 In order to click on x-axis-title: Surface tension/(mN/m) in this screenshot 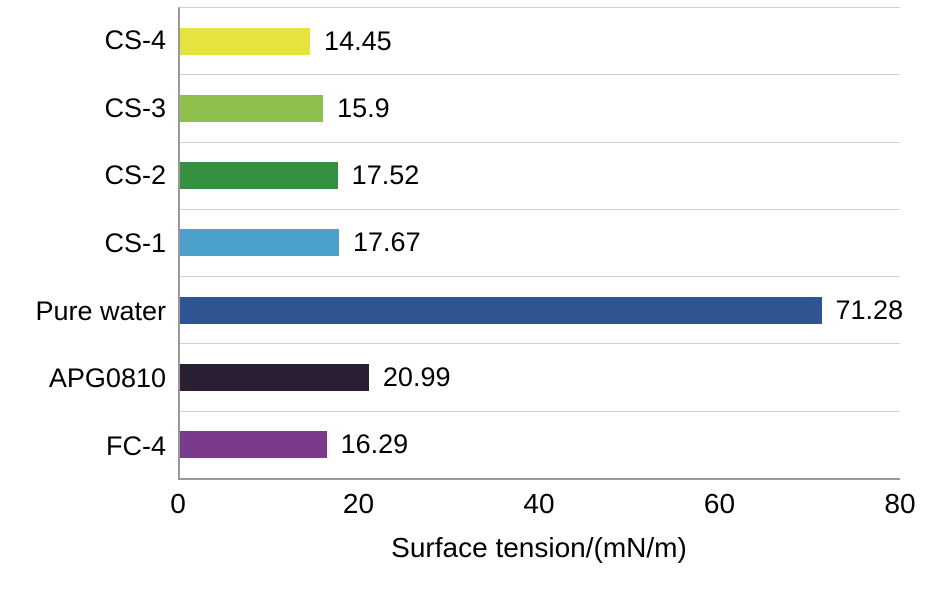, I will do `click(539, 547)`.